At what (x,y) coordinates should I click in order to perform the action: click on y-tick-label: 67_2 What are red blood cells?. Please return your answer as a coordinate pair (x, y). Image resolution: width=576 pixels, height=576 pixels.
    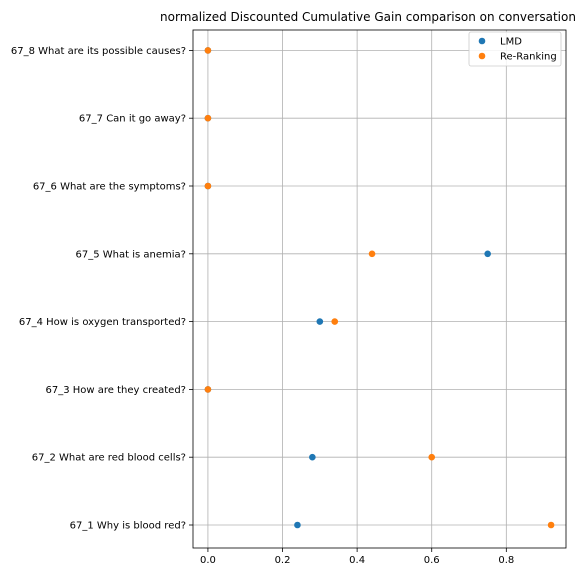
    Looking at the image, I should click on (109, 458).